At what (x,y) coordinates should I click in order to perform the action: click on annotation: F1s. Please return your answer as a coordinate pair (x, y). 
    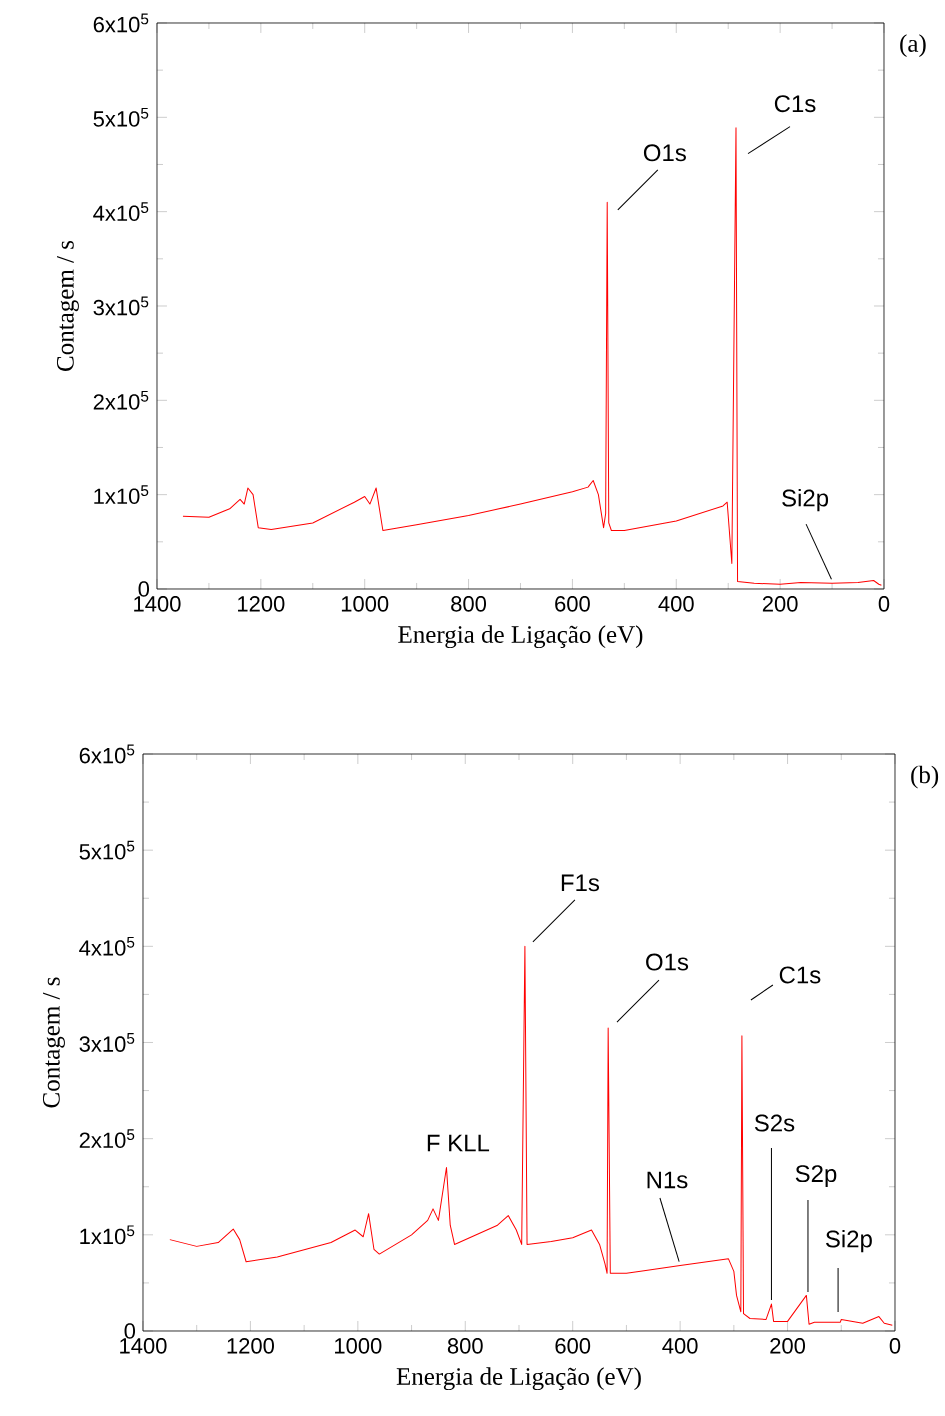
    Looking at the image, I should click on (580, 883).